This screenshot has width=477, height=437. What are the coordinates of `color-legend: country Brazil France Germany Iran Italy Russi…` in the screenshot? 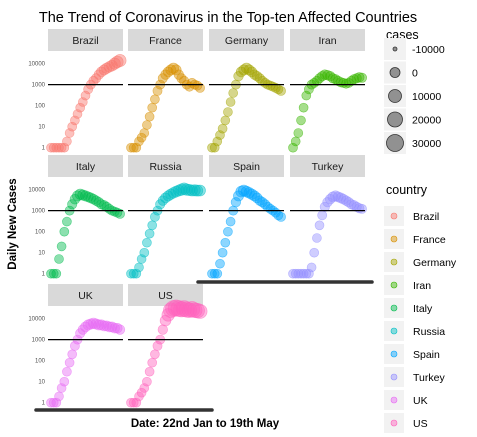 It's located at (420, 308).